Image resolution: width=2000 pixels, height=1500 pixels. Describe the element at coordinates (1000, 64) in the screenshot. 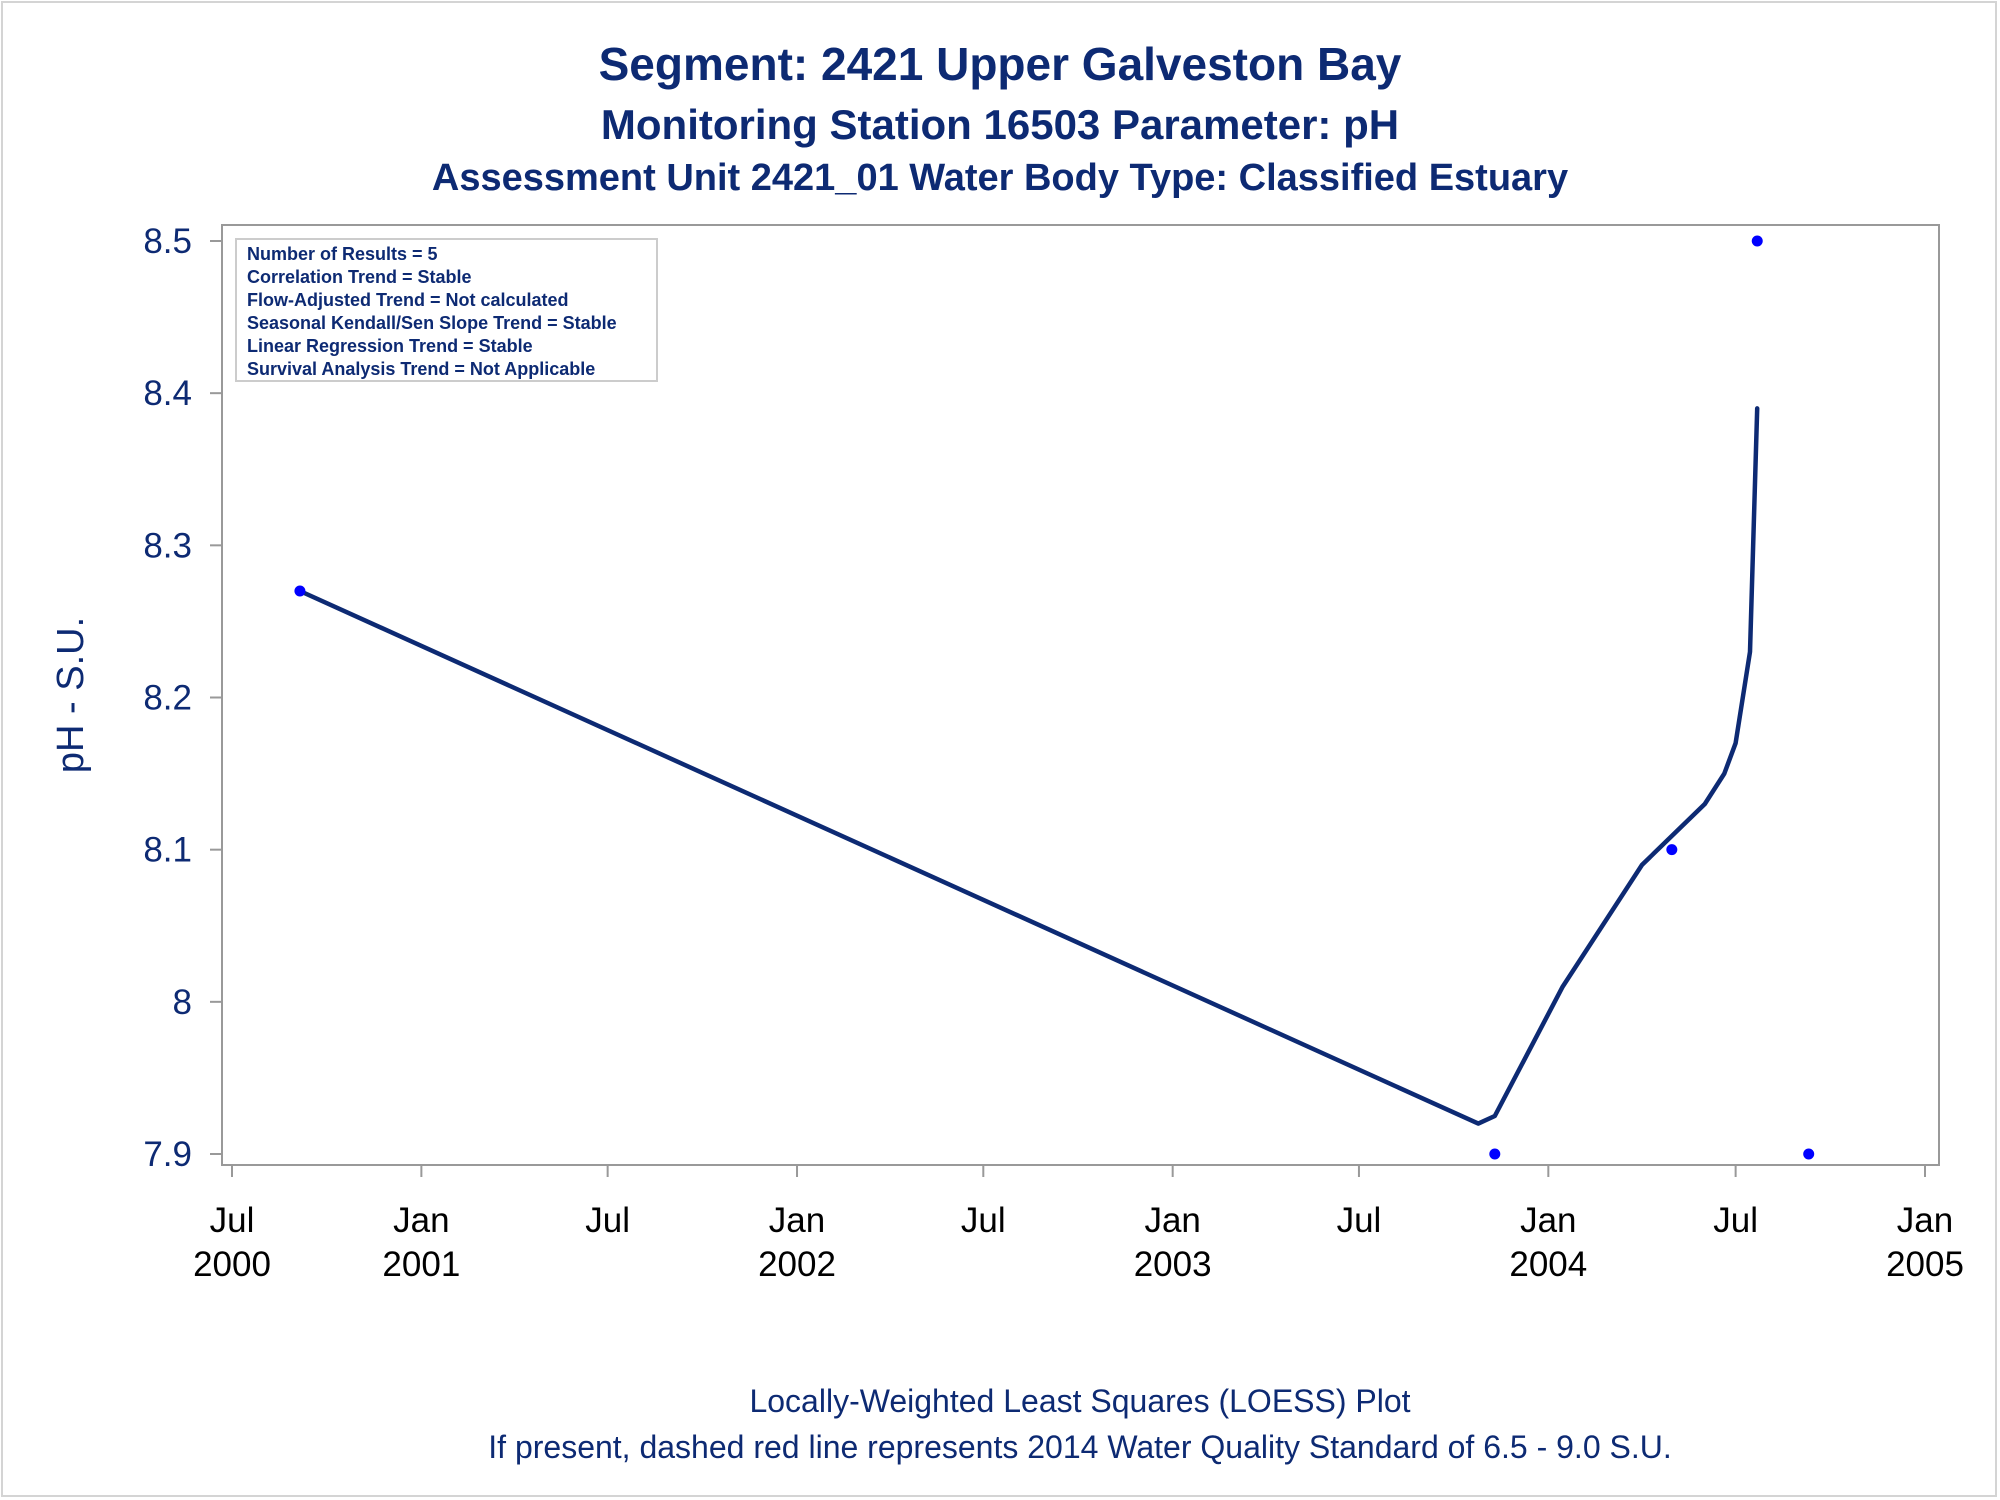

I see `chart-title: Segment: 2421 Upper Galveston Bay` at that location.